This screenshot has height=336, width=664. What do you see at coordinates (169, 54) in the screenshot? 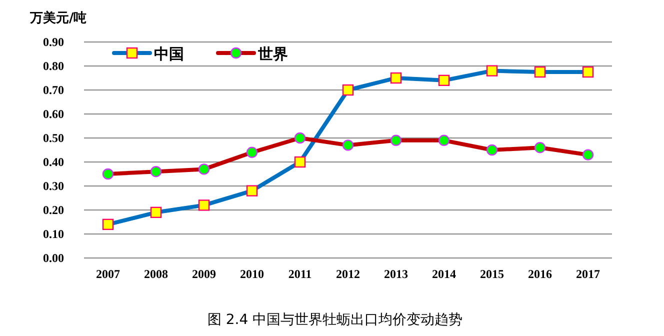
I see `legend-label: 中国` at bounding box center [169, 54].